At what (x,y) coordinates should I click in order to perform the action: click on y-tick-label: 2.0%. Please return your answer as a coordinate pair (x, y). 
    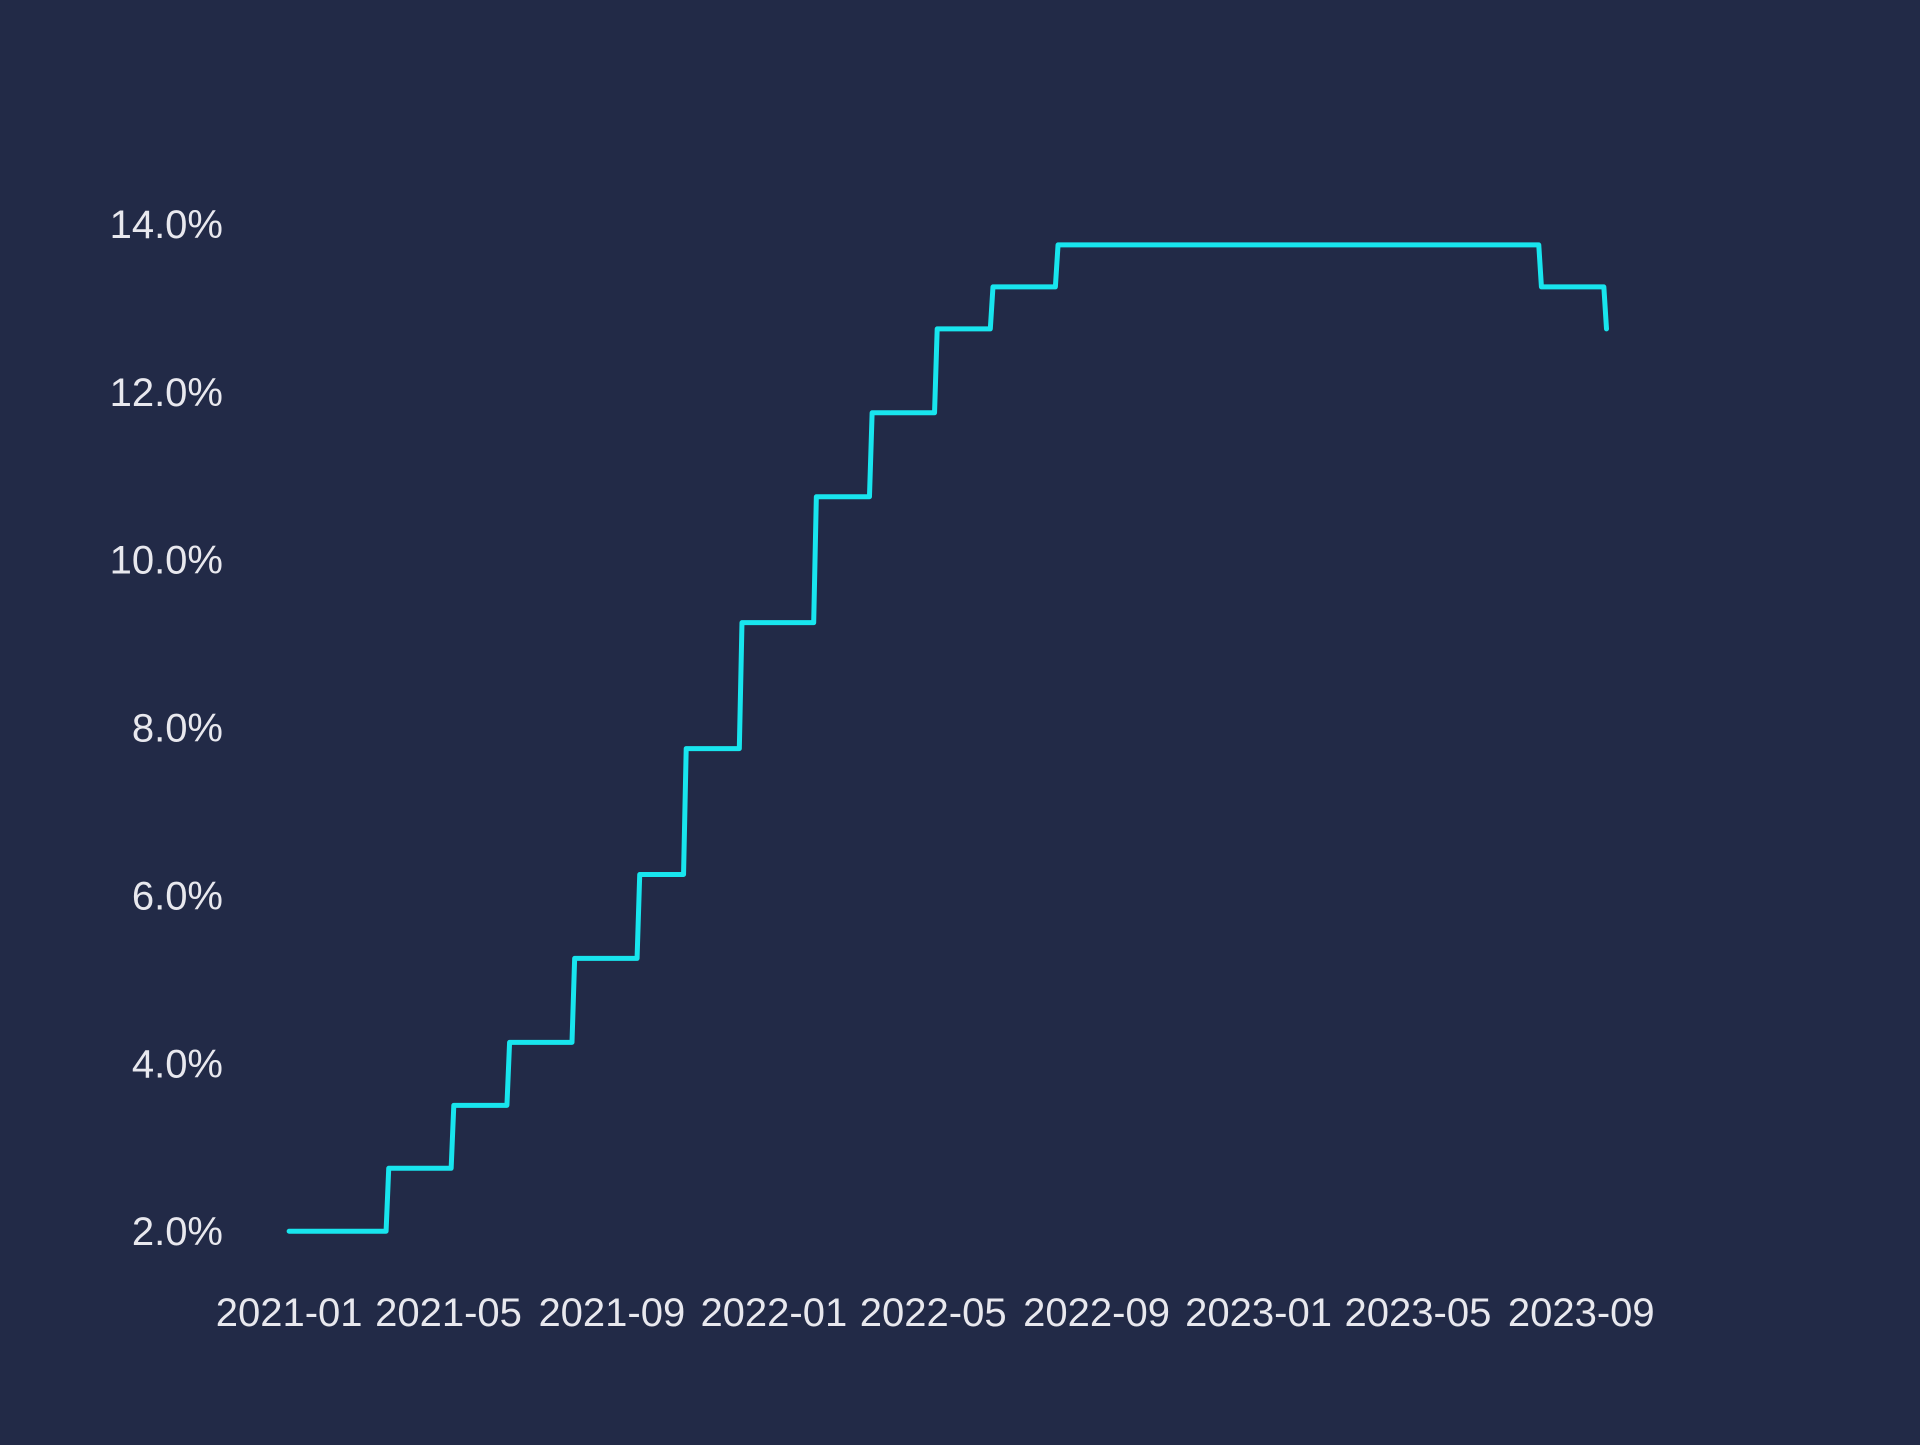
    Looking at the image, I should click on (177, 1232).